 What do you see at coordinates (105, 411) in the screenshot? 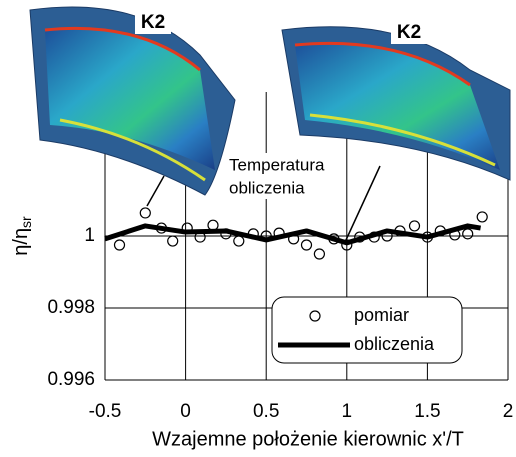
I see `x-tick-label: -0.5` at bounding box center [105, 411].